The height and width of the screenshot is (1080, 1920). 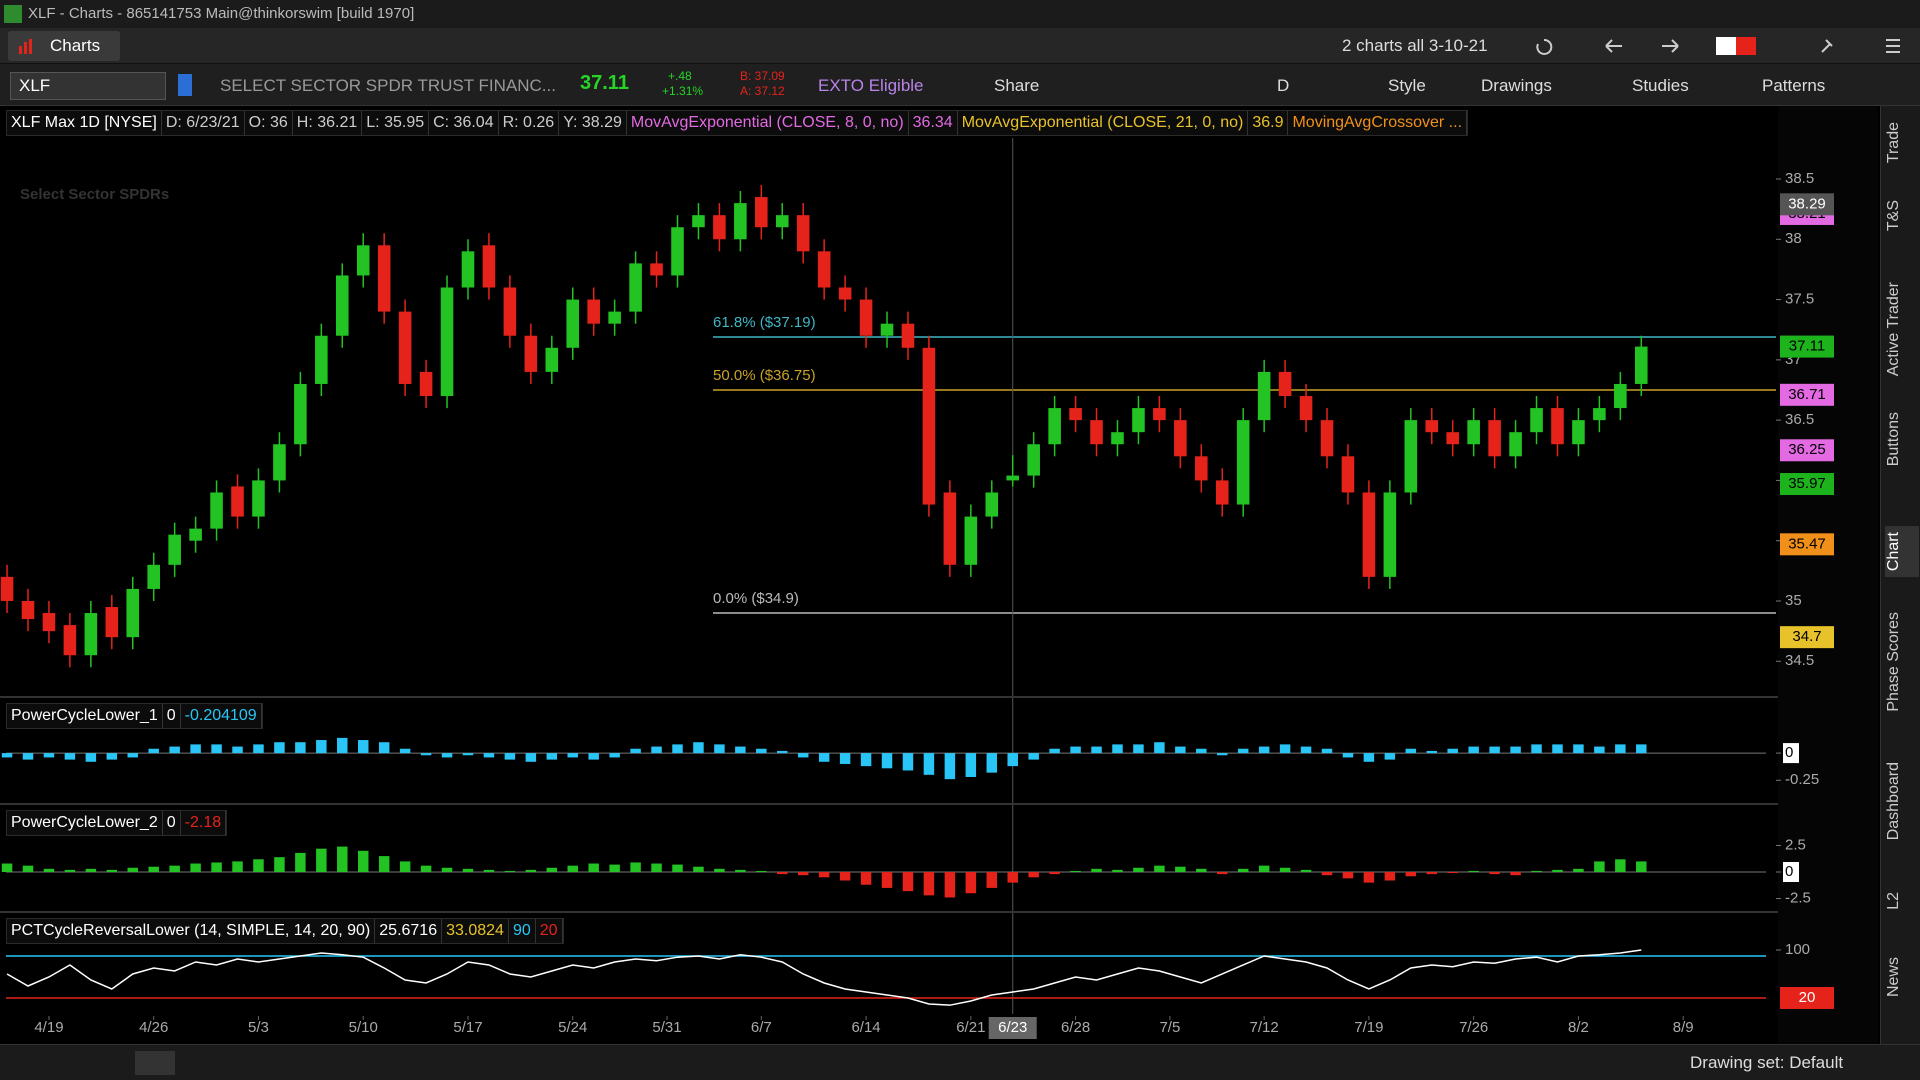 I want to click on studies-button: Studies, so click(x=1660, y=85).